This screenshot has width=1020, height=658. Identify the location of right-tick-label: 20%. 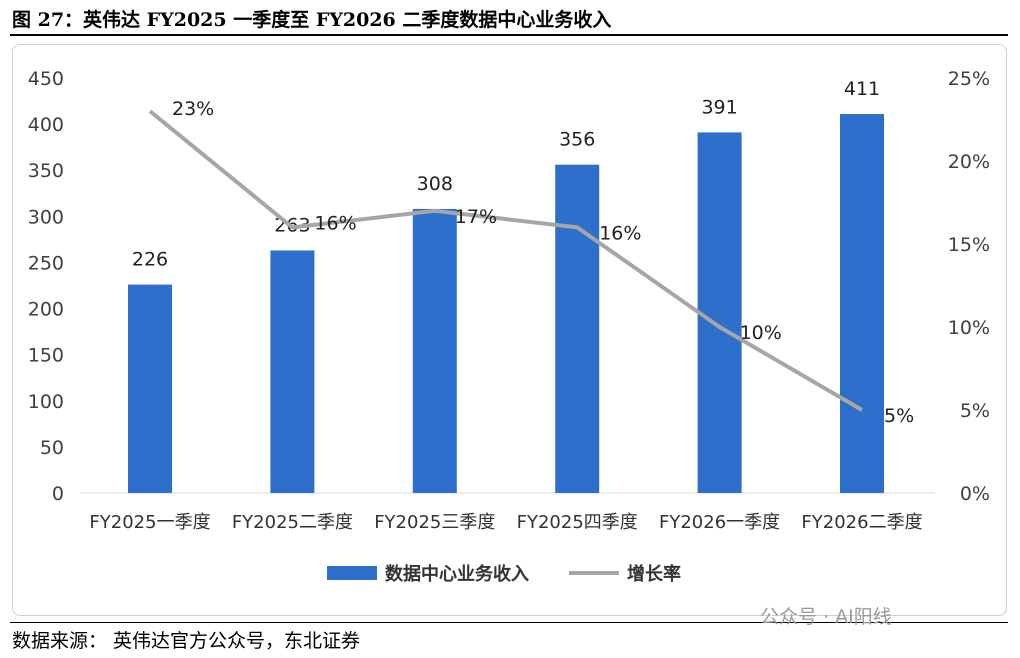
(969, 162).